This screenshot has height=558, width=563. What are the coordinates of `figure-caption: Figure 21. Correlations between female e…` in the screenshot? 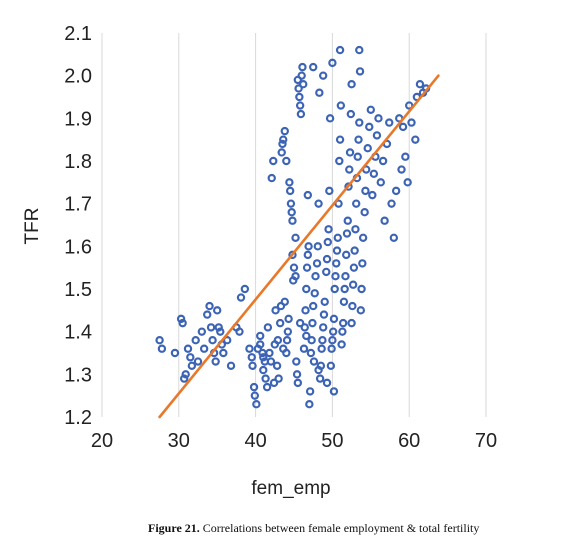 It's located at (348, 528).